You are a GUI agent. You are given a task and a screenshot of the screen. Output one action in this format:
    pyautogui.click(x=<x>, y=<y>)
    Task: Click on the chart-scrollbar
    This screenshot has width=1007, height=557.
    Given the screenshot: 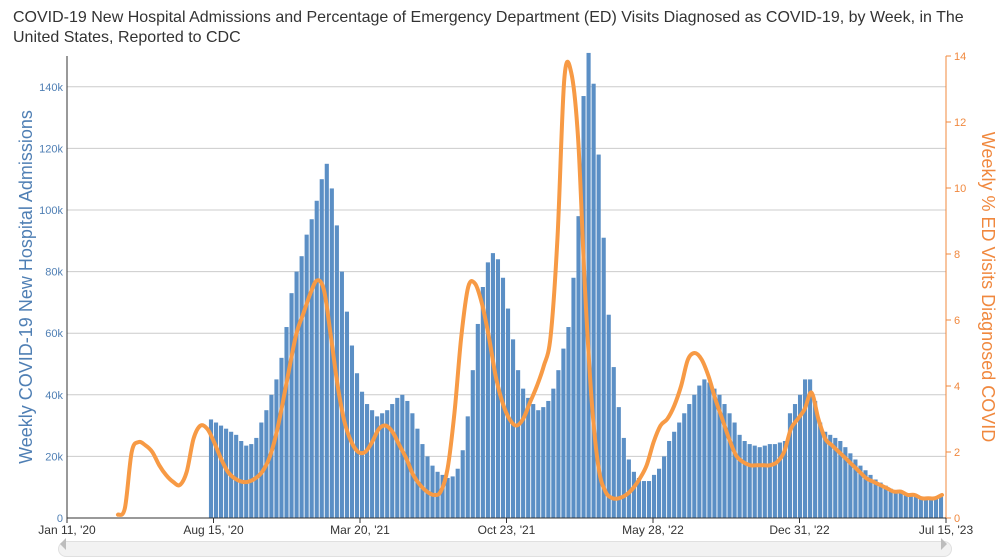 What is the action you would take?
    pyautogui.click(x=505, y=549)
    